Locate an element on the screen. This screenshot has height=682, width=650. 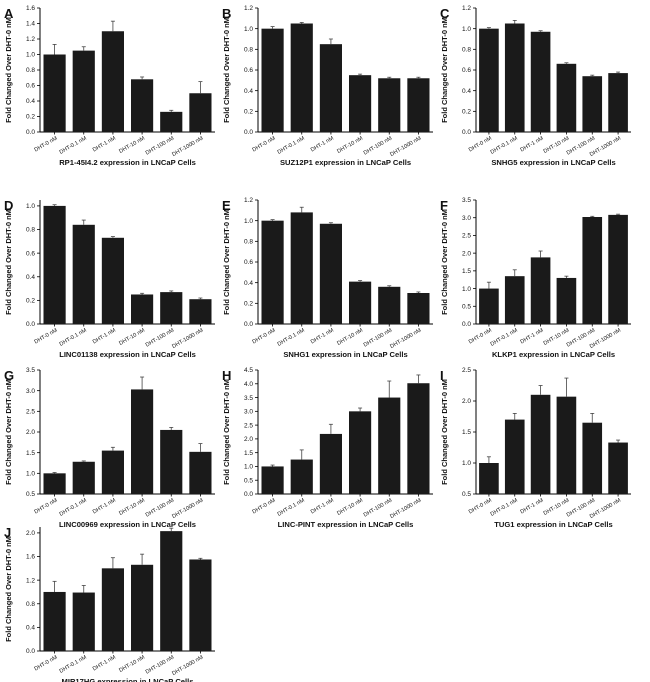
chart-title: TUG1 expression in LNCaP Cells is located at coordinates (553, 524).